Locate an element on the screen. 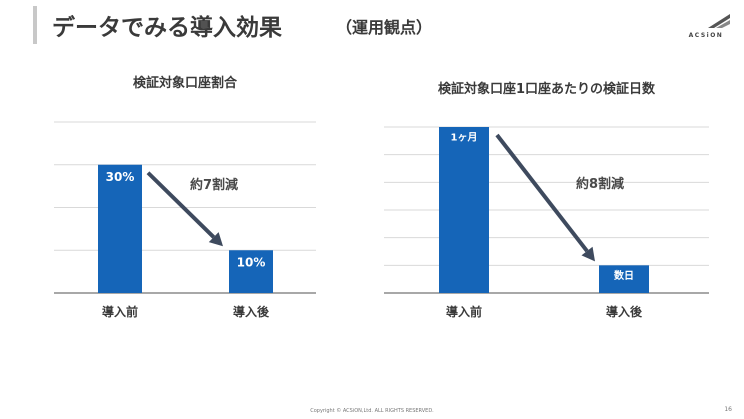 The image size is (744, 419). chart1-trend-arrow-shaft is located at coordinates (181, 205).